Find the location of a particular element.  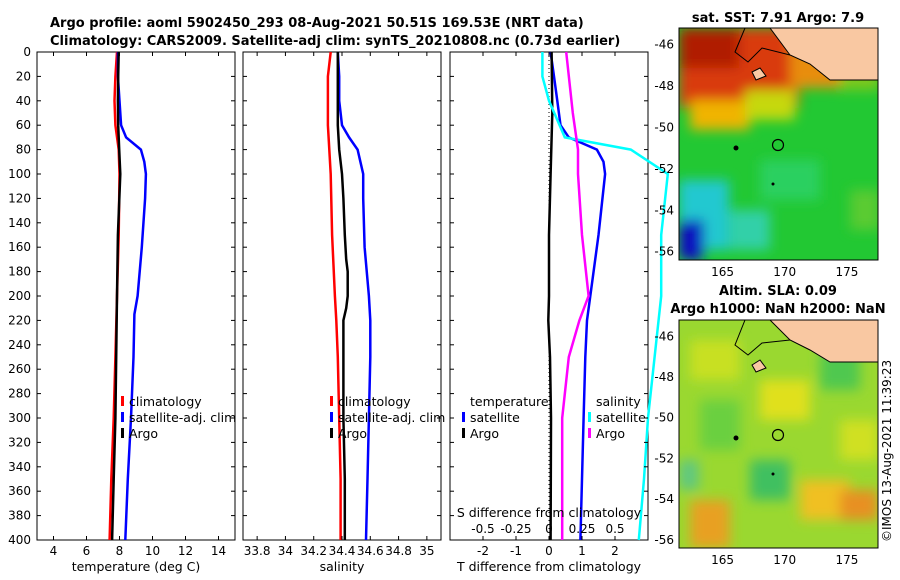

sst-map-frame is located at coordinates (778, 144).